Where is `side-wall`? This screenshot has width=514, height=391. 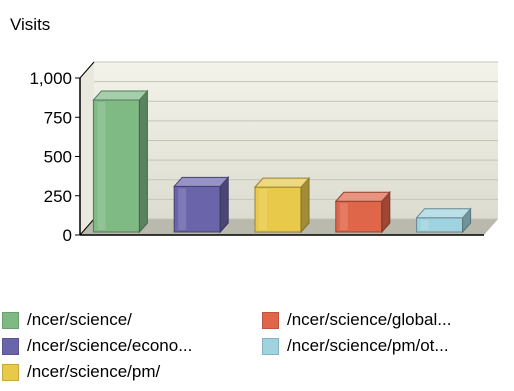
side-wall is located at coordinates (87, 148).